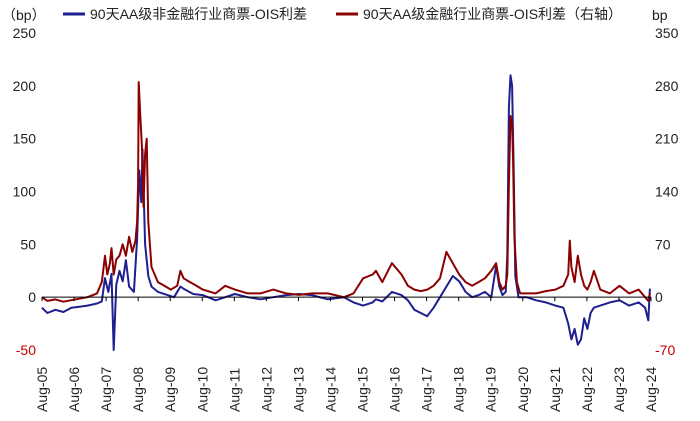  Describe the element at coordinates (667, 139) in the screenshot. I see `right-tick-label: 210` at that location.